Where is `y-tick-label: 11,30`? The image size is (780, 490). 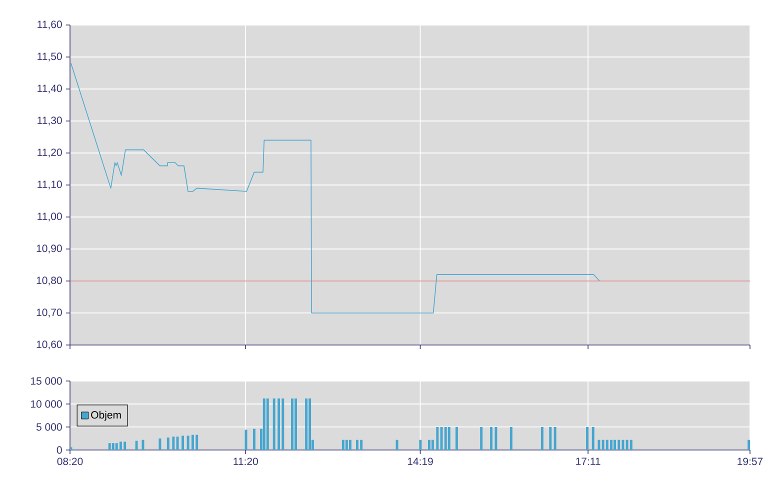 y-tick-label: 11,30 is located at coordinates (50, 121).